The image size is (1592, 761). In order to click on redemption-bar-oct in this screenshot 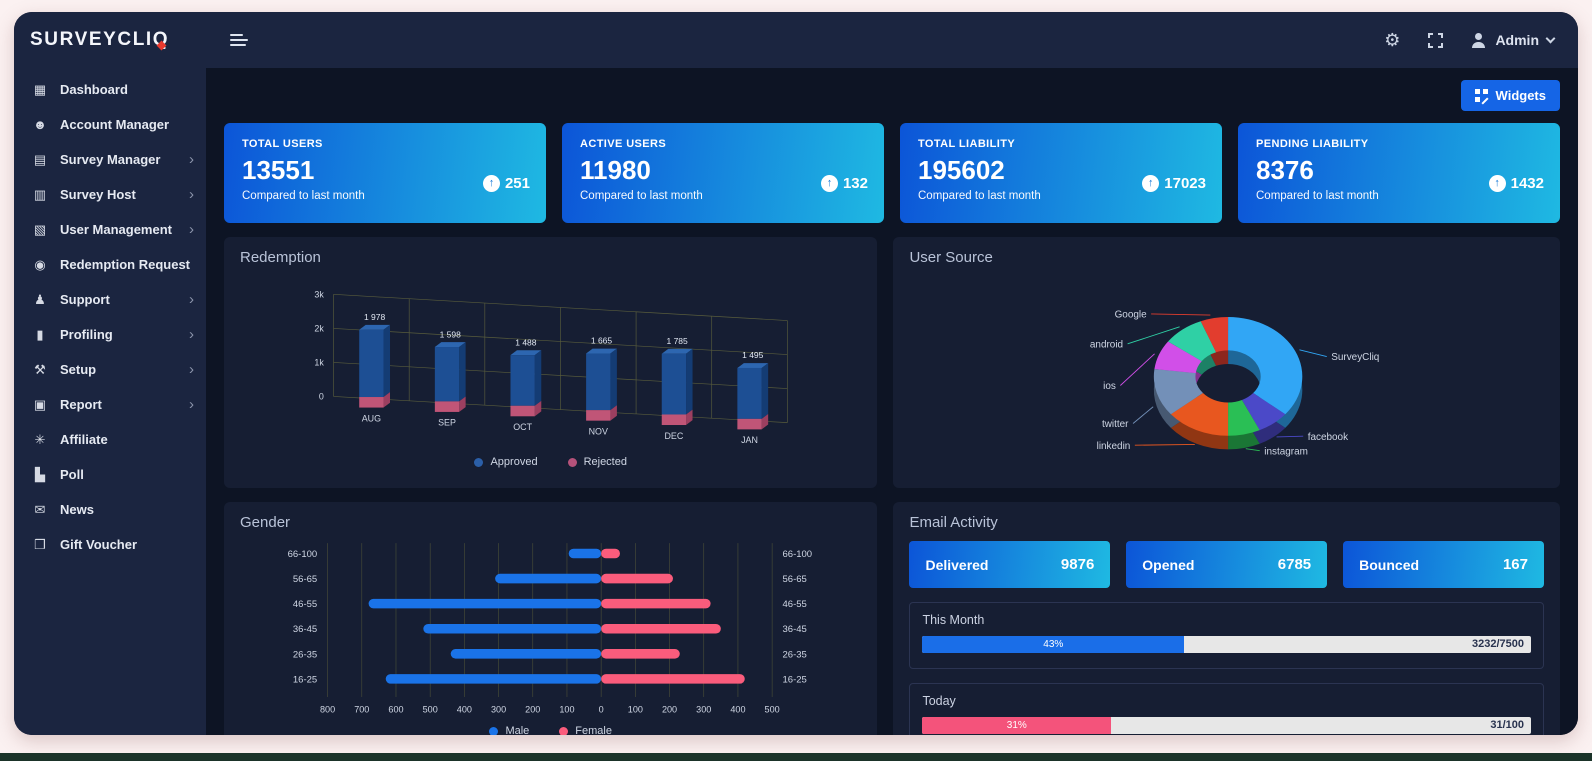, I will do `click(526, 383)`.